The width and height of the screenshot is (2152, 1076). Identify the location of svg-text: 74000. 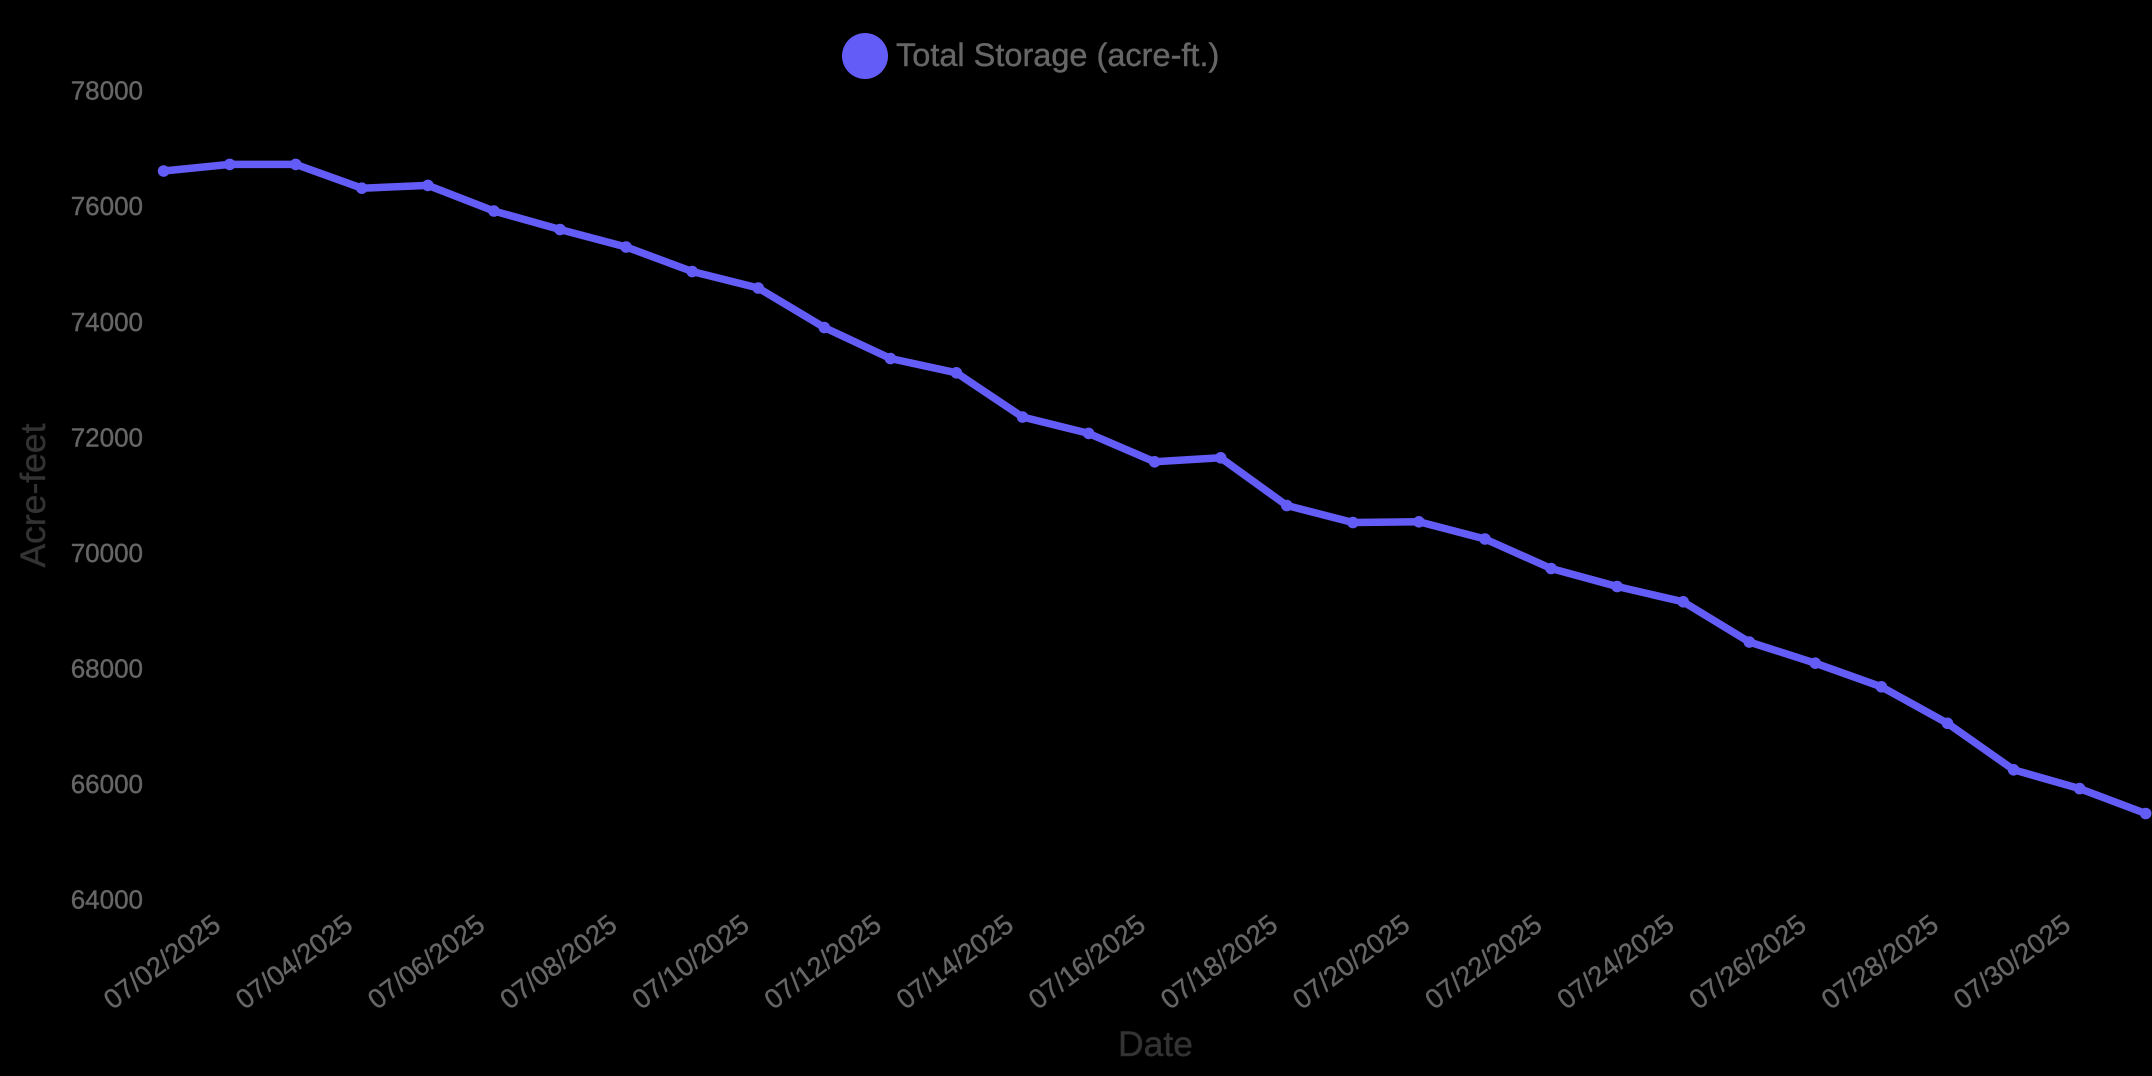
(107, 322).